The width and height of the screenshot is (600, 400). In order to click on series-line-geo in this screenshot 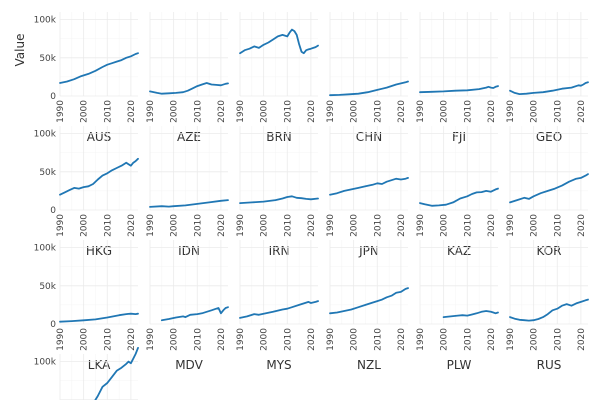, I will do `click(549, 88)`.